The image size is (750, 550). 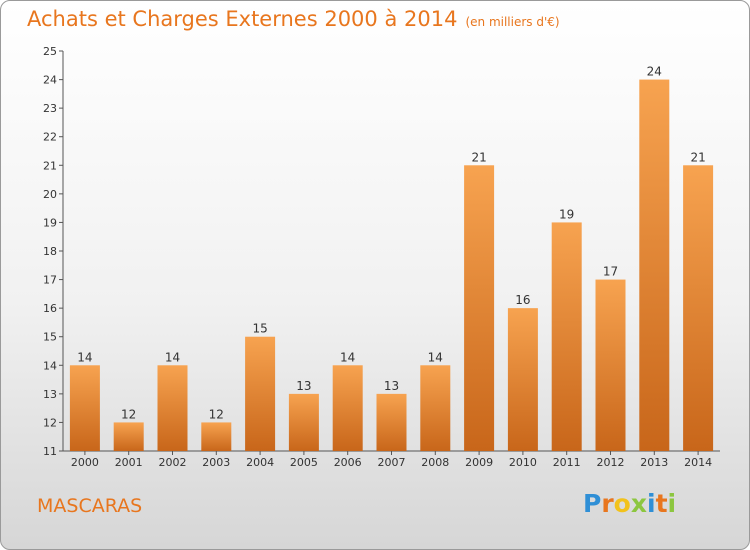 I want to click on x-tick-label: 2007, so click(x=392, y=462).